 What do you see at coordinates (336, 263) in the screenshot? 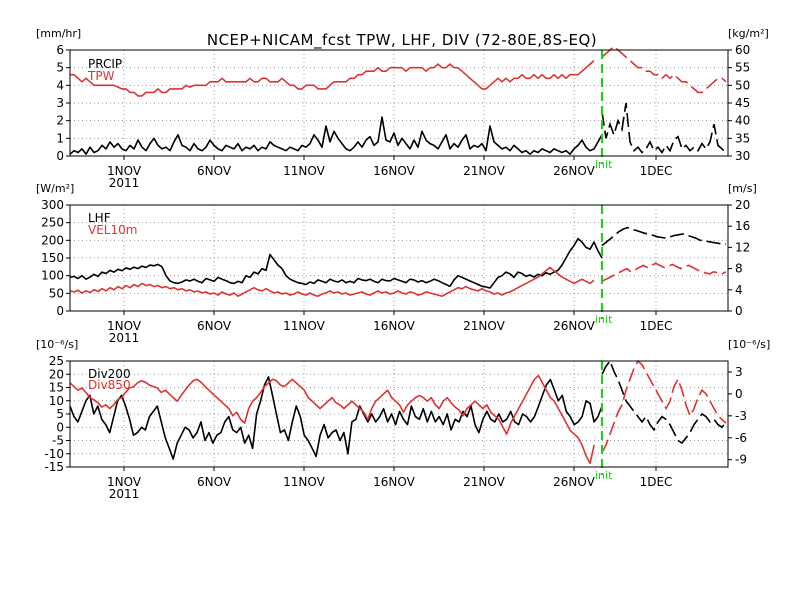
I see `series-line-lhf` at bounding box center [336, 263].